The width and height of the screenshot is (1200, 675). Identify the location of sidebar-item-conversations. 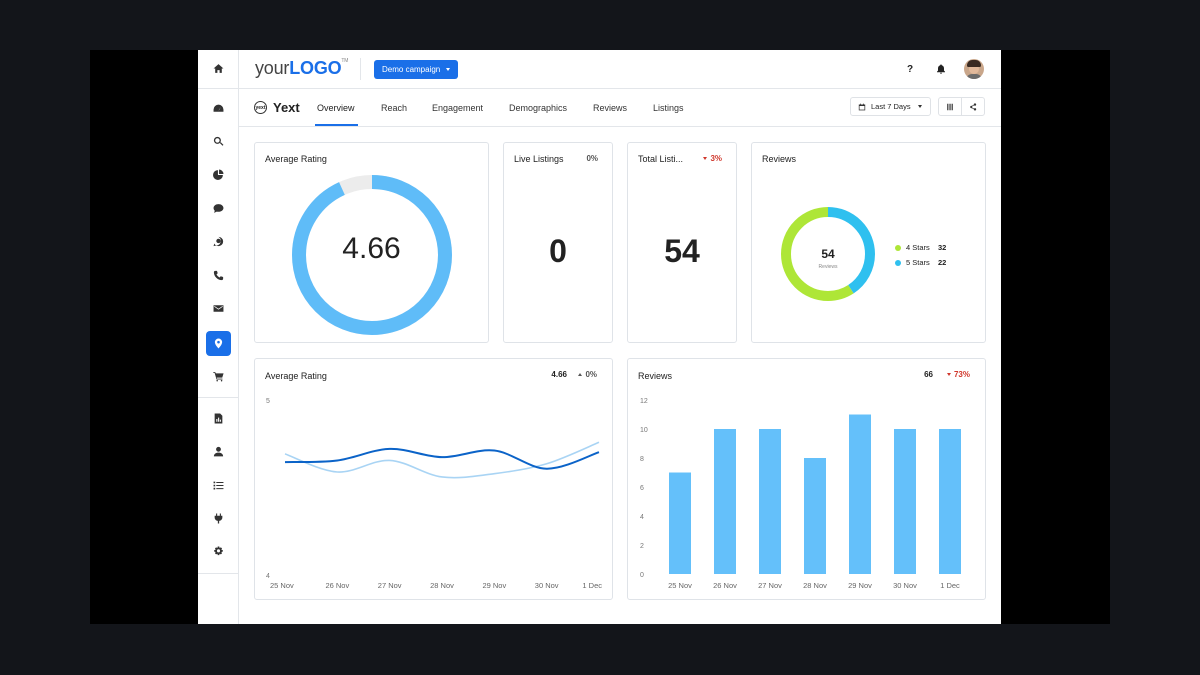
(218, 241).